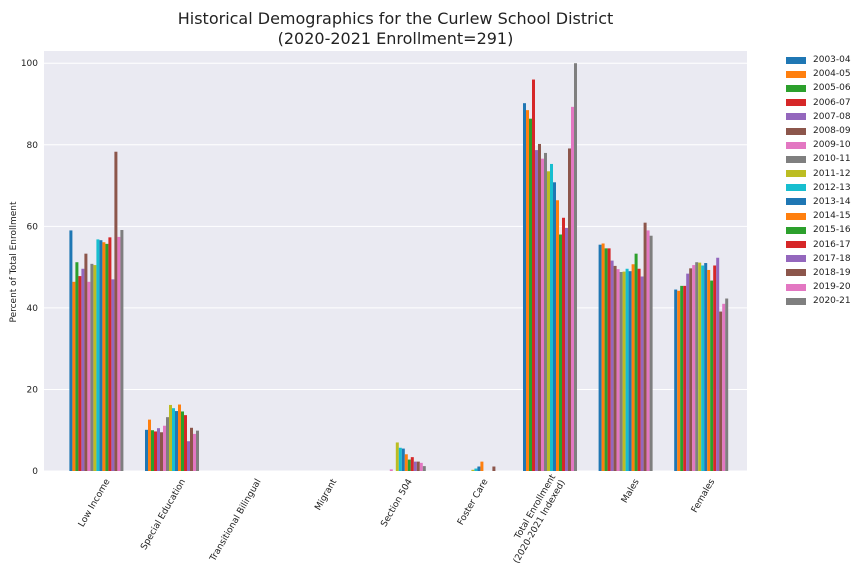  I want to click on legend-item: 2014-15, so click(818, 216).